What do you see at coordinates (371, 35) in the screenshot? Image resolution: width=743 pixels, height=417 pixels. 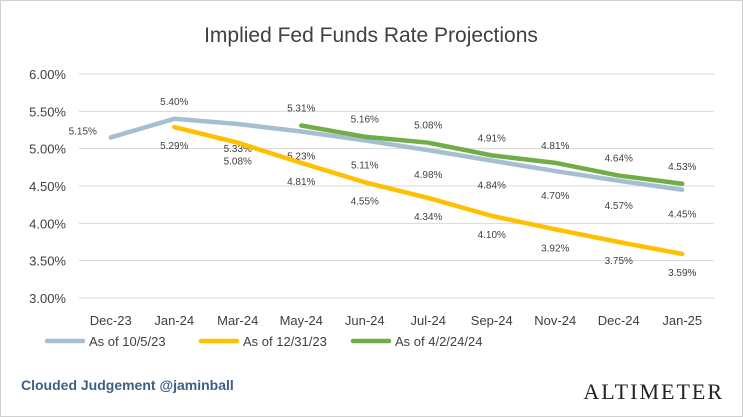 I see `chart-title: Implied Fed Funds Rate Projections` at bounding box center [371, 35].